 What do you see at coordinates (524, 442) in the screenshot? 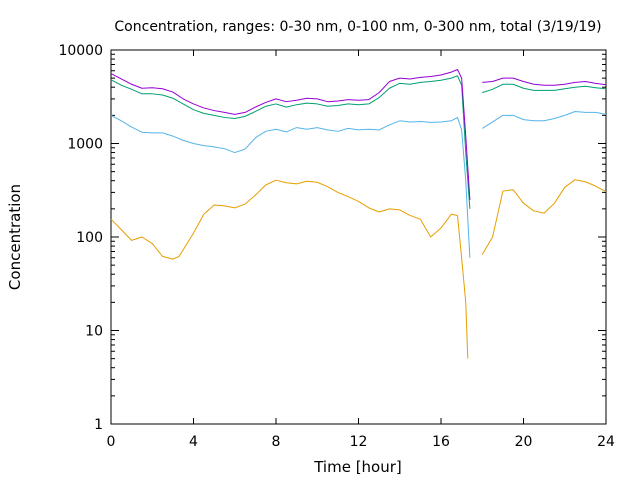
I see `x-tick-label: 20` at bounding box center [524, 442].